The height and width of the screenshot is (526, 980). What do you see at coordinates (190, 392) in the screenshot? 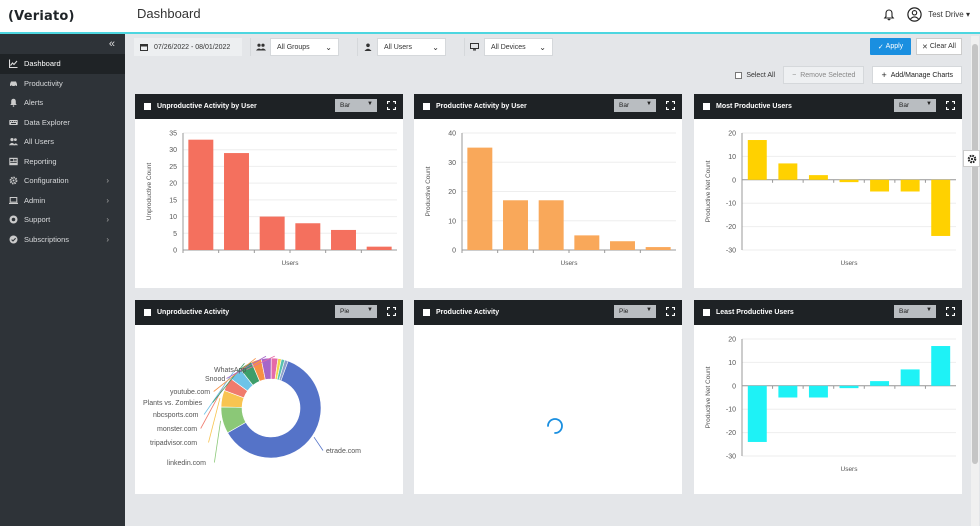
I see `pie-label: youtube.com` at bounding box center [190, 392].